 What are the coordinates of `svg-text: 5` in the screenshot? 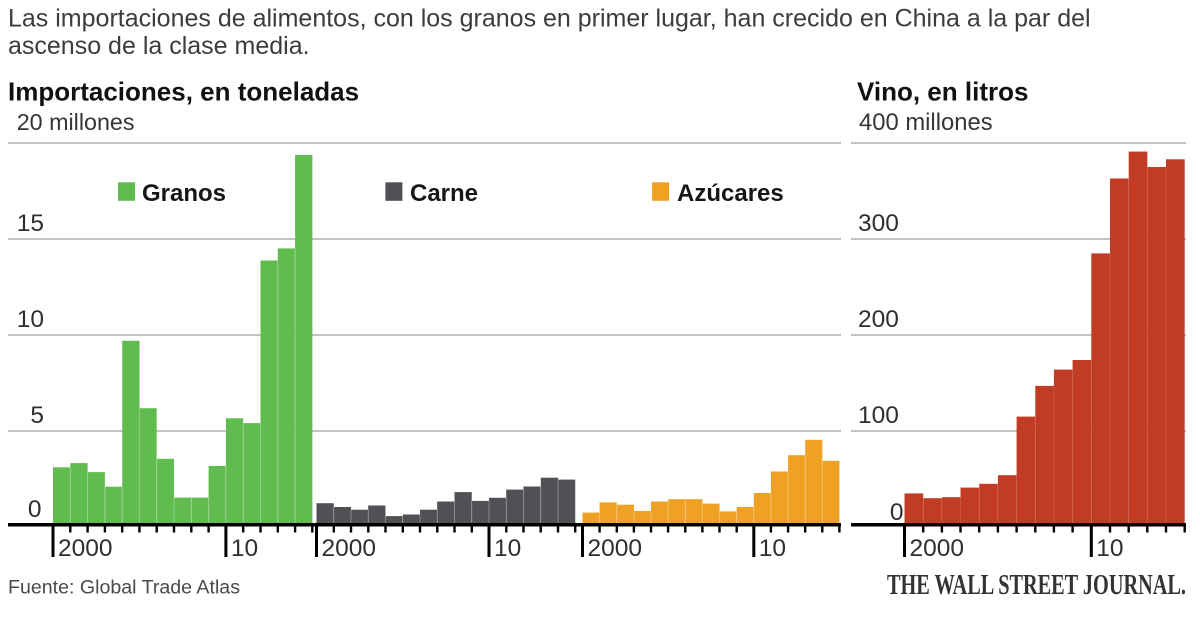 It's located at (37, 415).